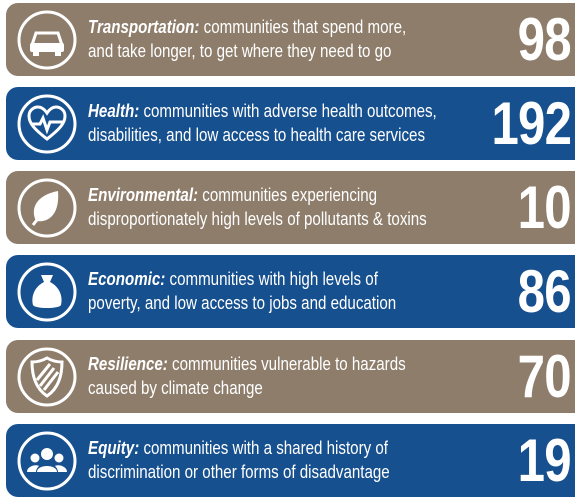 The image size is (575, 498). Describe the element at coordinates (127, 279) in the screenshot. I see `label: Economic:` at that location.